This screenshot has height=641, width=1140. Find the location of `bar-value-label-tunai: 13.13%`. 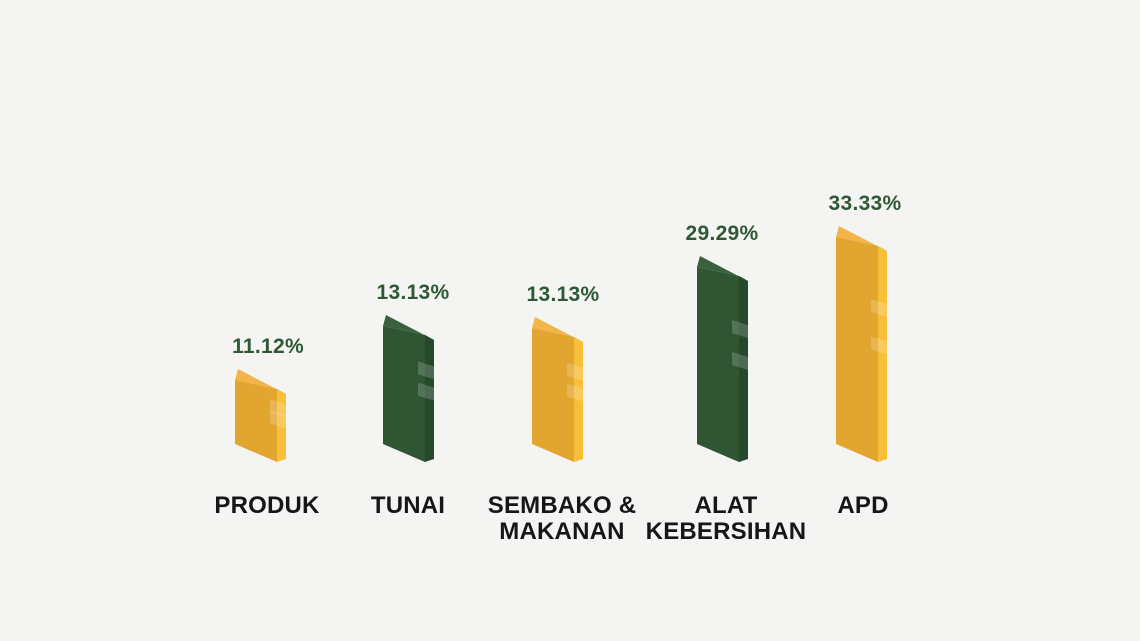

bar-value-label-tunai: 13.13% is located at coordinates (413, 292).